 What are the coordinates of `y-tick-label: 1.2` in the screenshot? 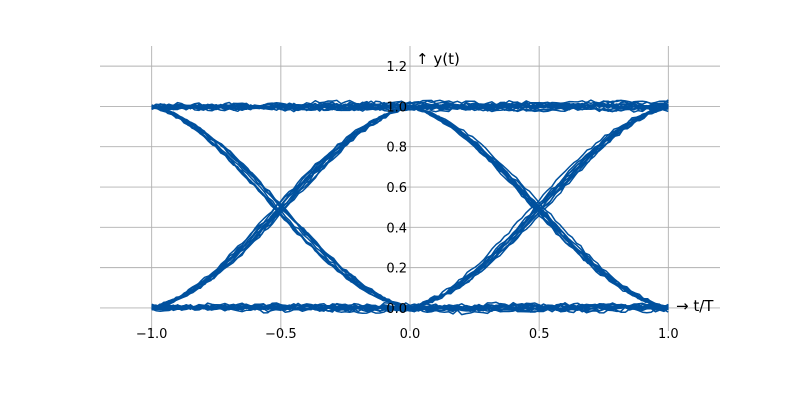 It's located at (396, 67).